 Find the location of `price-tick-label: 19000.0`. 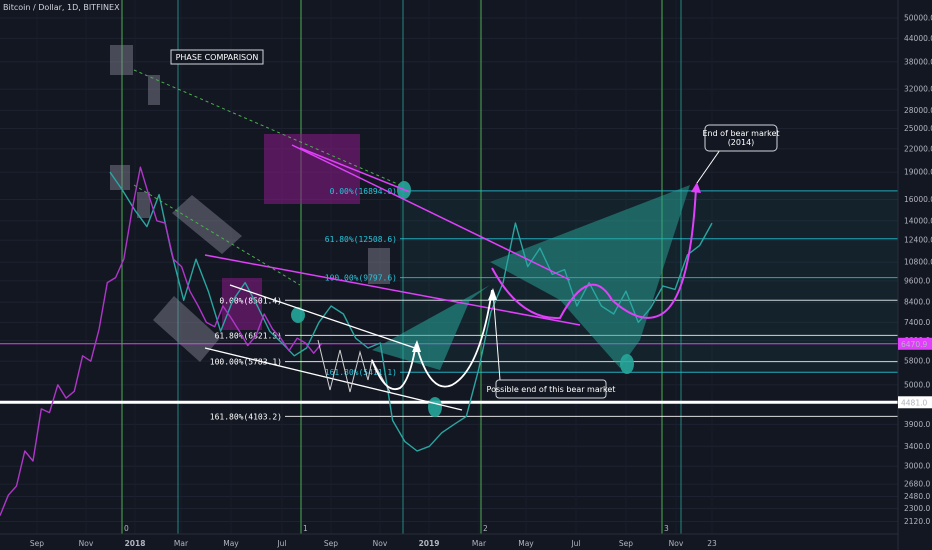

price-tick-label: 19000.0 is located at coordinates (918, 172).